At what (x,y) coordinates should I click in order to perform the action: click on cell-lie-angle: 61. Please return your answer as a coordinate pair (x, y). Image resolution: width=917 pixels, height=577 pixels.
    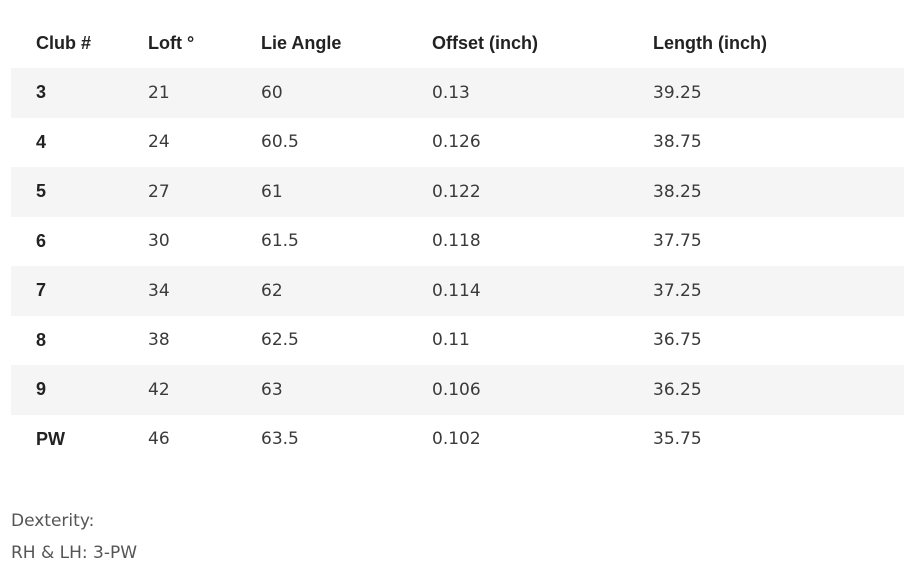
    Looking at the image, I should click on (346, 192).